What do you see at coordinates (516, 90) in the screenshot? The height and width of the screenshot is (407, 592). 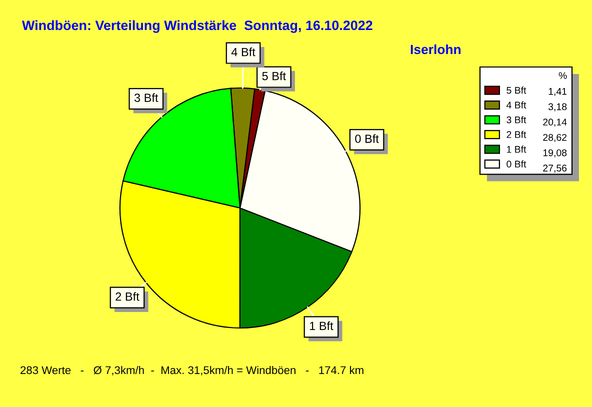 I see `legend-label: 5 Bft` at bounding box center [516, 90].